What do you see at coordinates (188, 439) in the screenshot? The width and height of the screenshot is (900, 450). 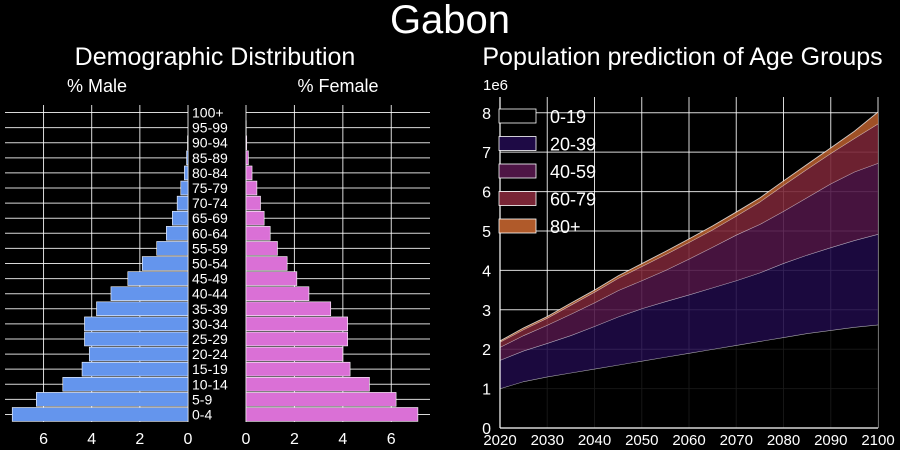 I see `male-tick-label: 0` at bounding box center [188, 439].